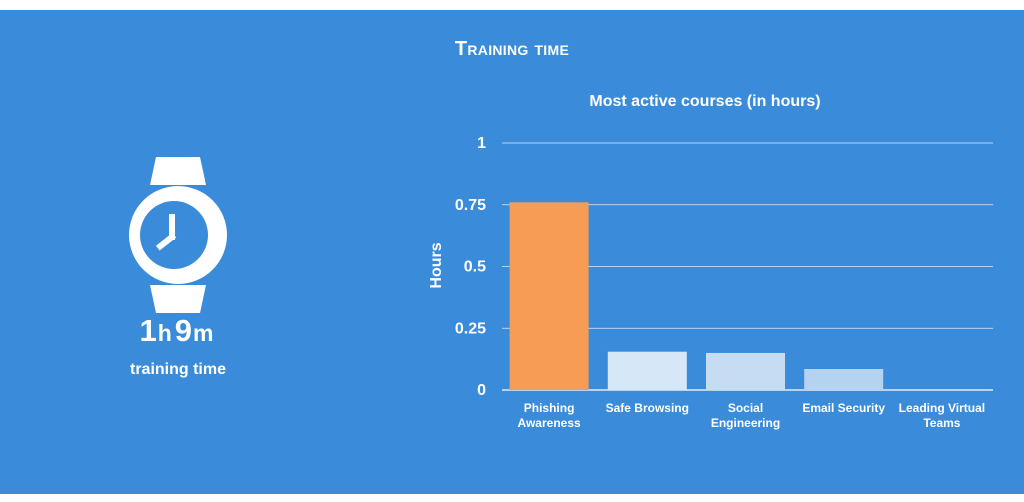 The width and height of the screenshot is (1024, 502). I want to click on y-tick-label: 0.75, so click(470, 205).